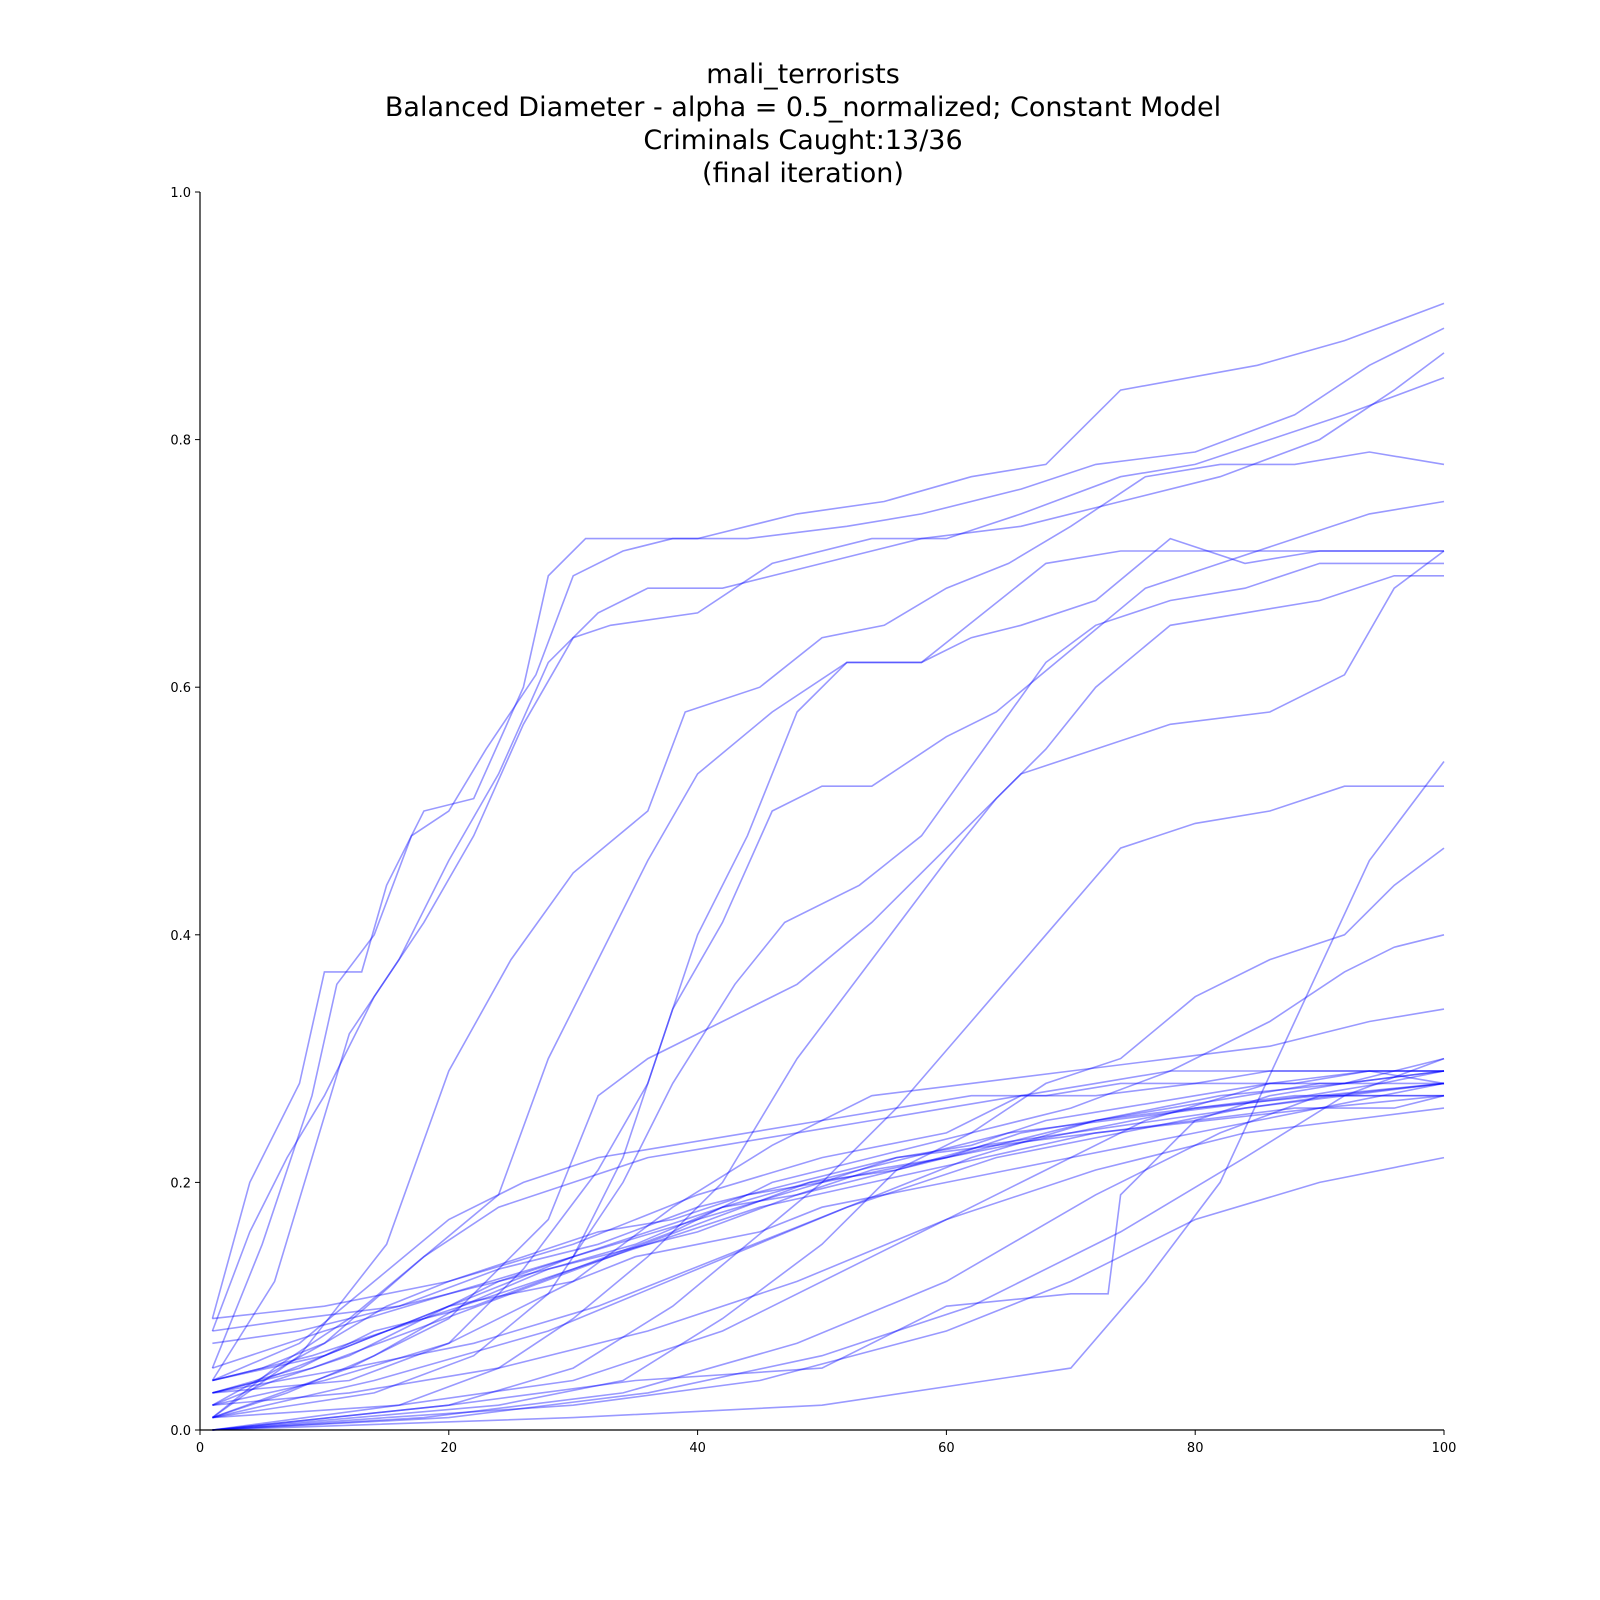 This screenshot has height=1600, width=1600. What do you see at coordinates (180, 441) in the screenshot?
I see `y-tick-label: 0.8` at bounding box center [180, 441].